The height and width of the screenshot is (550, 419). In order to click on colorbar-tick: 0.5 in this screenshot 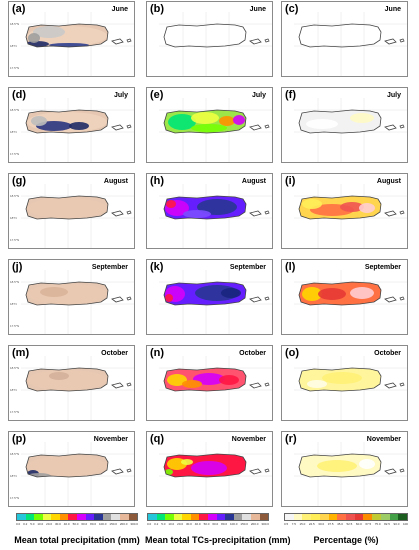, I will do `click(286, 524)`.